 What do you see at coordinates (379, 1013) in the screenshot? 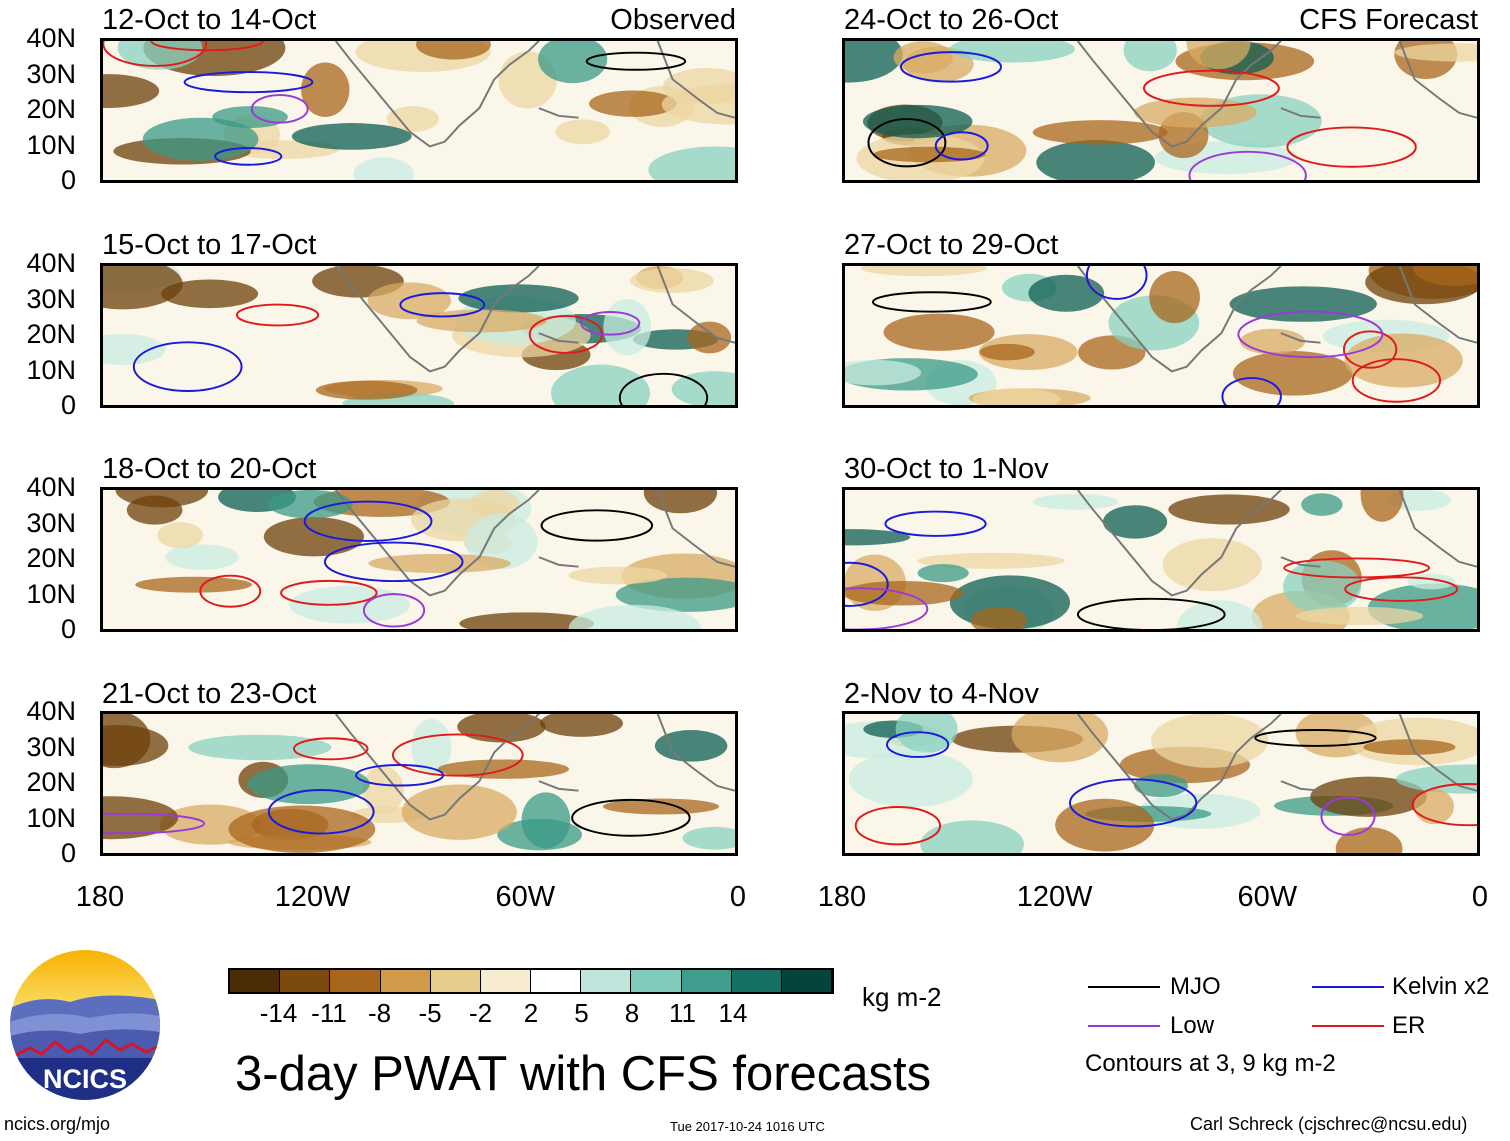
I see `colorbar-tick-label: -8` at bounding box center [379, 1013].